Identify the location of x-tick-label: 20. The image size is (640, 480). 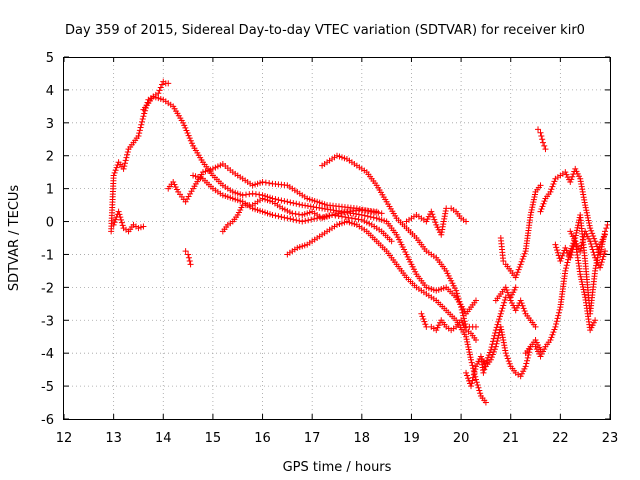
(461, 438).